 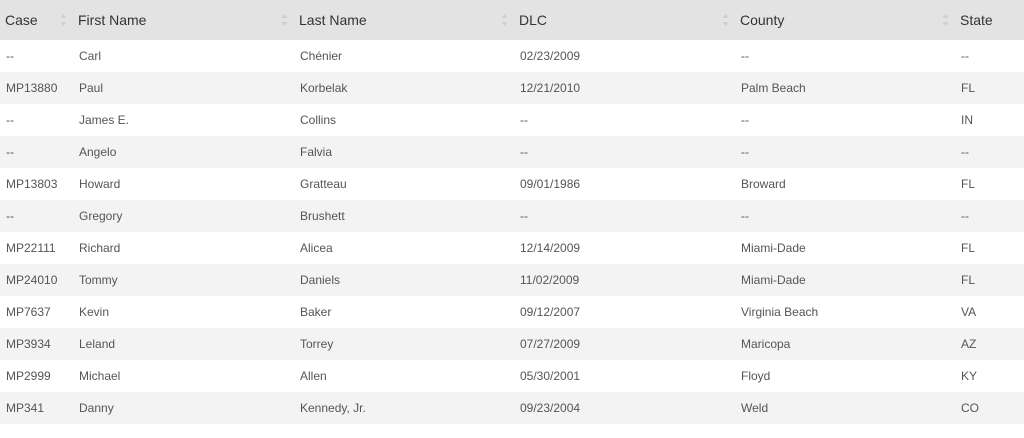 What do you see at coordinates (404, 56) in the screenshot?
I see `cell-last-name: Chénier` at bounding box center [404, 56].